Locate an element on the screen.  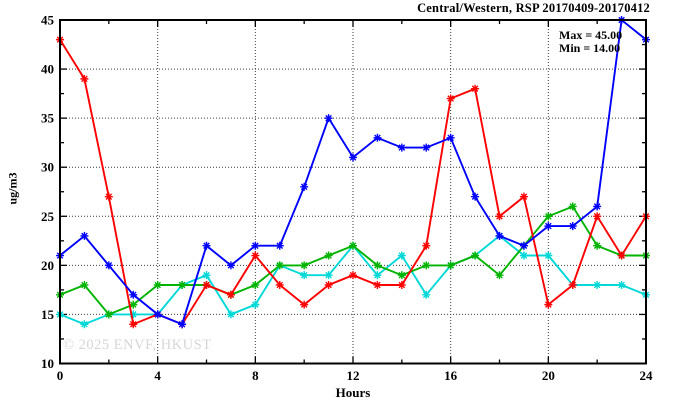
max-value-label: Max = 45.00 is located at coordinates (591, 35).